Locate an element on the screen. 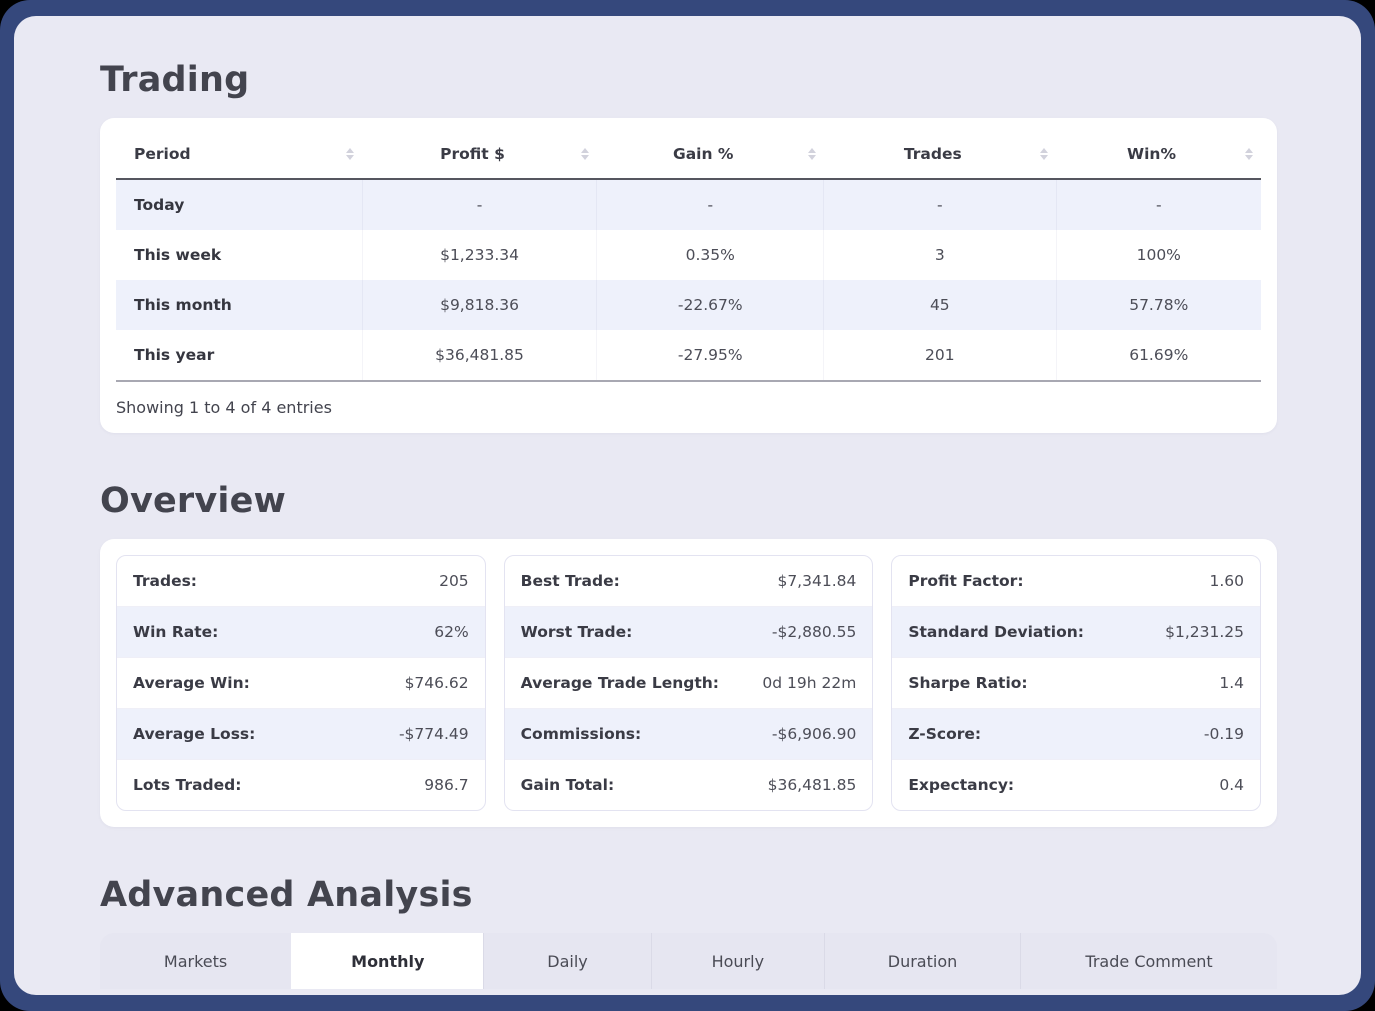 This screenshot has width=1375, height=1011. stat-label: Trades: is located at coordinates (165, 581).